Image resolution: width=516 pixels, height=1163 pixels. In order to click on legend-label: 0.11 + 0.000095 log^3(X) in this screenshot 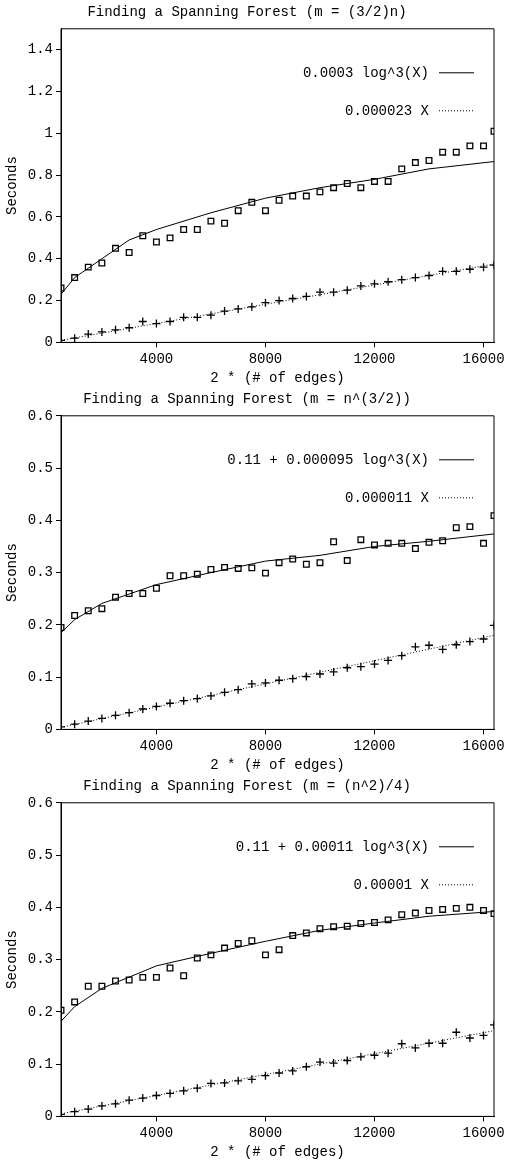, I will do `click(328, 459)`.